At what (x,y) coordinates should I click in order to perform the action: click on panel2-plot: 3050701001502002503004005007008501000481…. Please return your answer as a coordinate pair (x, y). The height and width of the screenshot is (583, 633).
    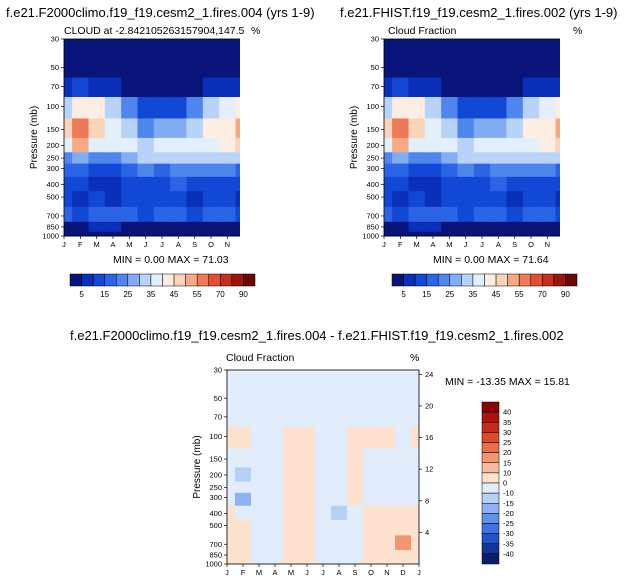
    Looking at the image, I should click on (454, 142).